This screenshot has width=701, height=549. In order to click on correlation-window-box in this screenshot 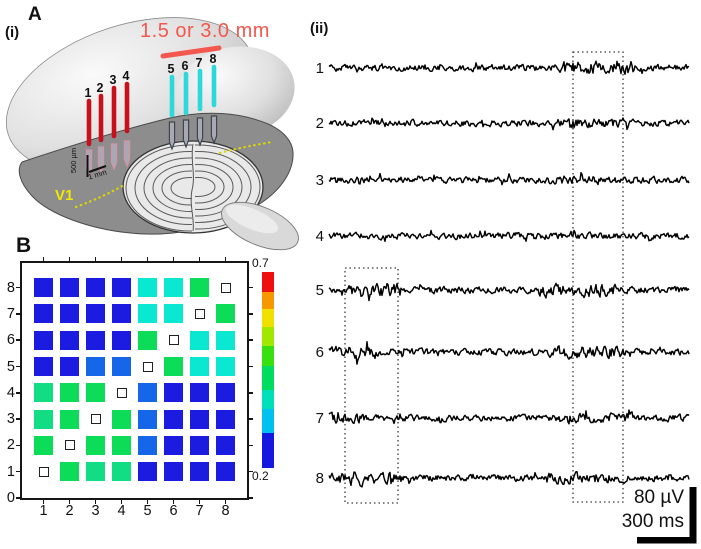, I will do `click(598, 277)`.